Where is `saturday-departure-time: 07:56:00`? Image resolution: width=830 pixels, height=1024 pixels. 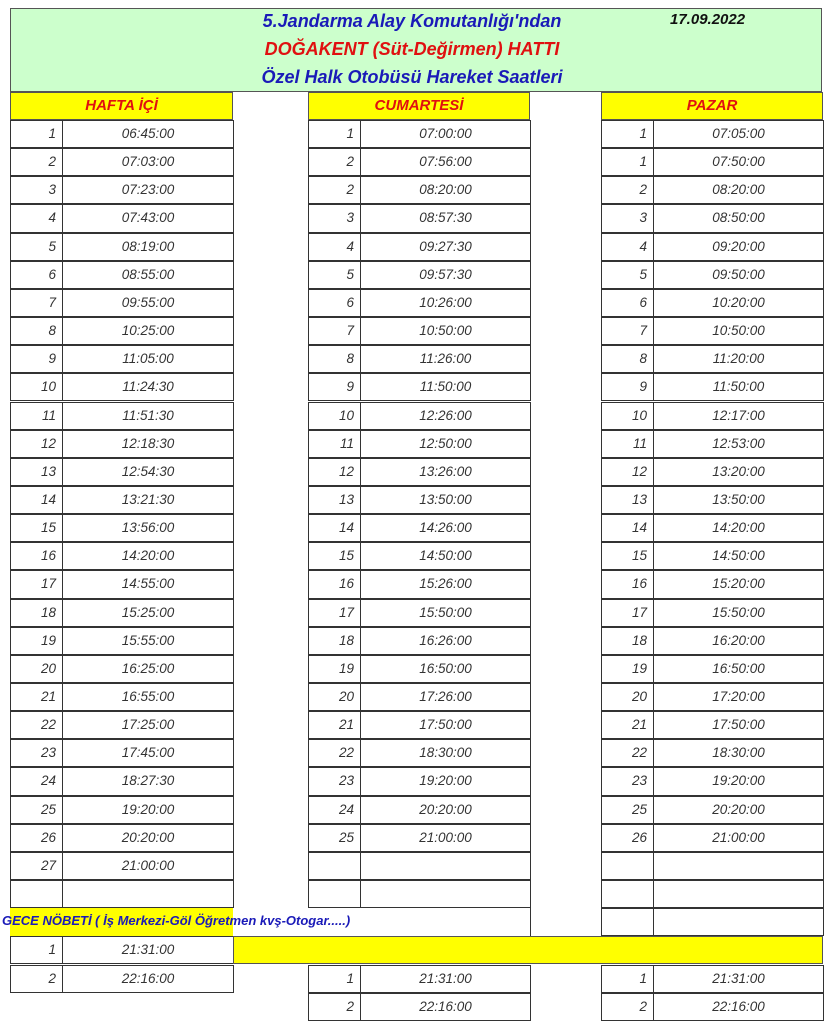 saturday-departure-time: 07:56:00 is located at coordinates (445, 162).